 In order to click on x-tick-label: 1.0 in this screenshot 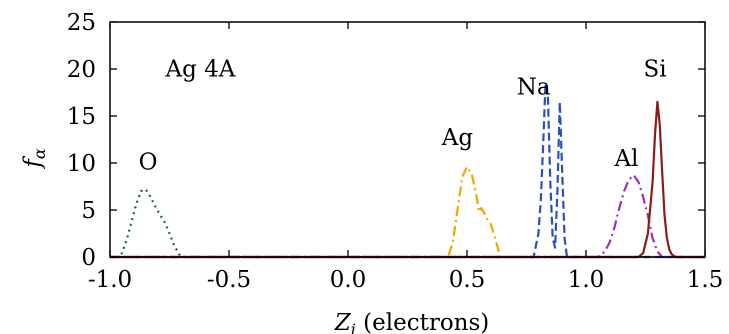, I will do `click(586, 280)`.